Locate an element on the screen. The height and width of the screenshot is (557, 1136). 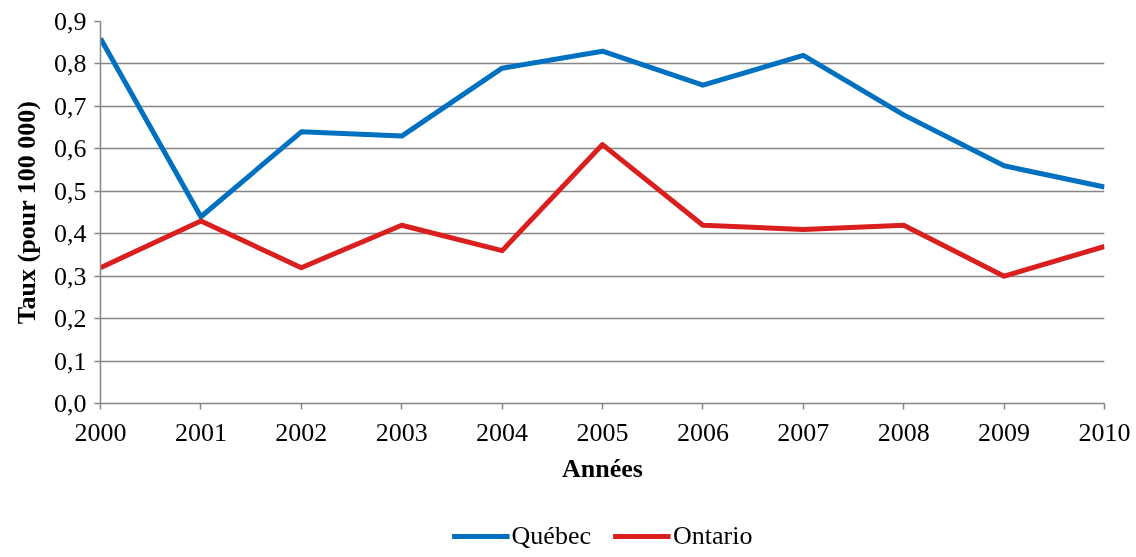
x-tick-label: 2007 is located at coordinates (803, 432).